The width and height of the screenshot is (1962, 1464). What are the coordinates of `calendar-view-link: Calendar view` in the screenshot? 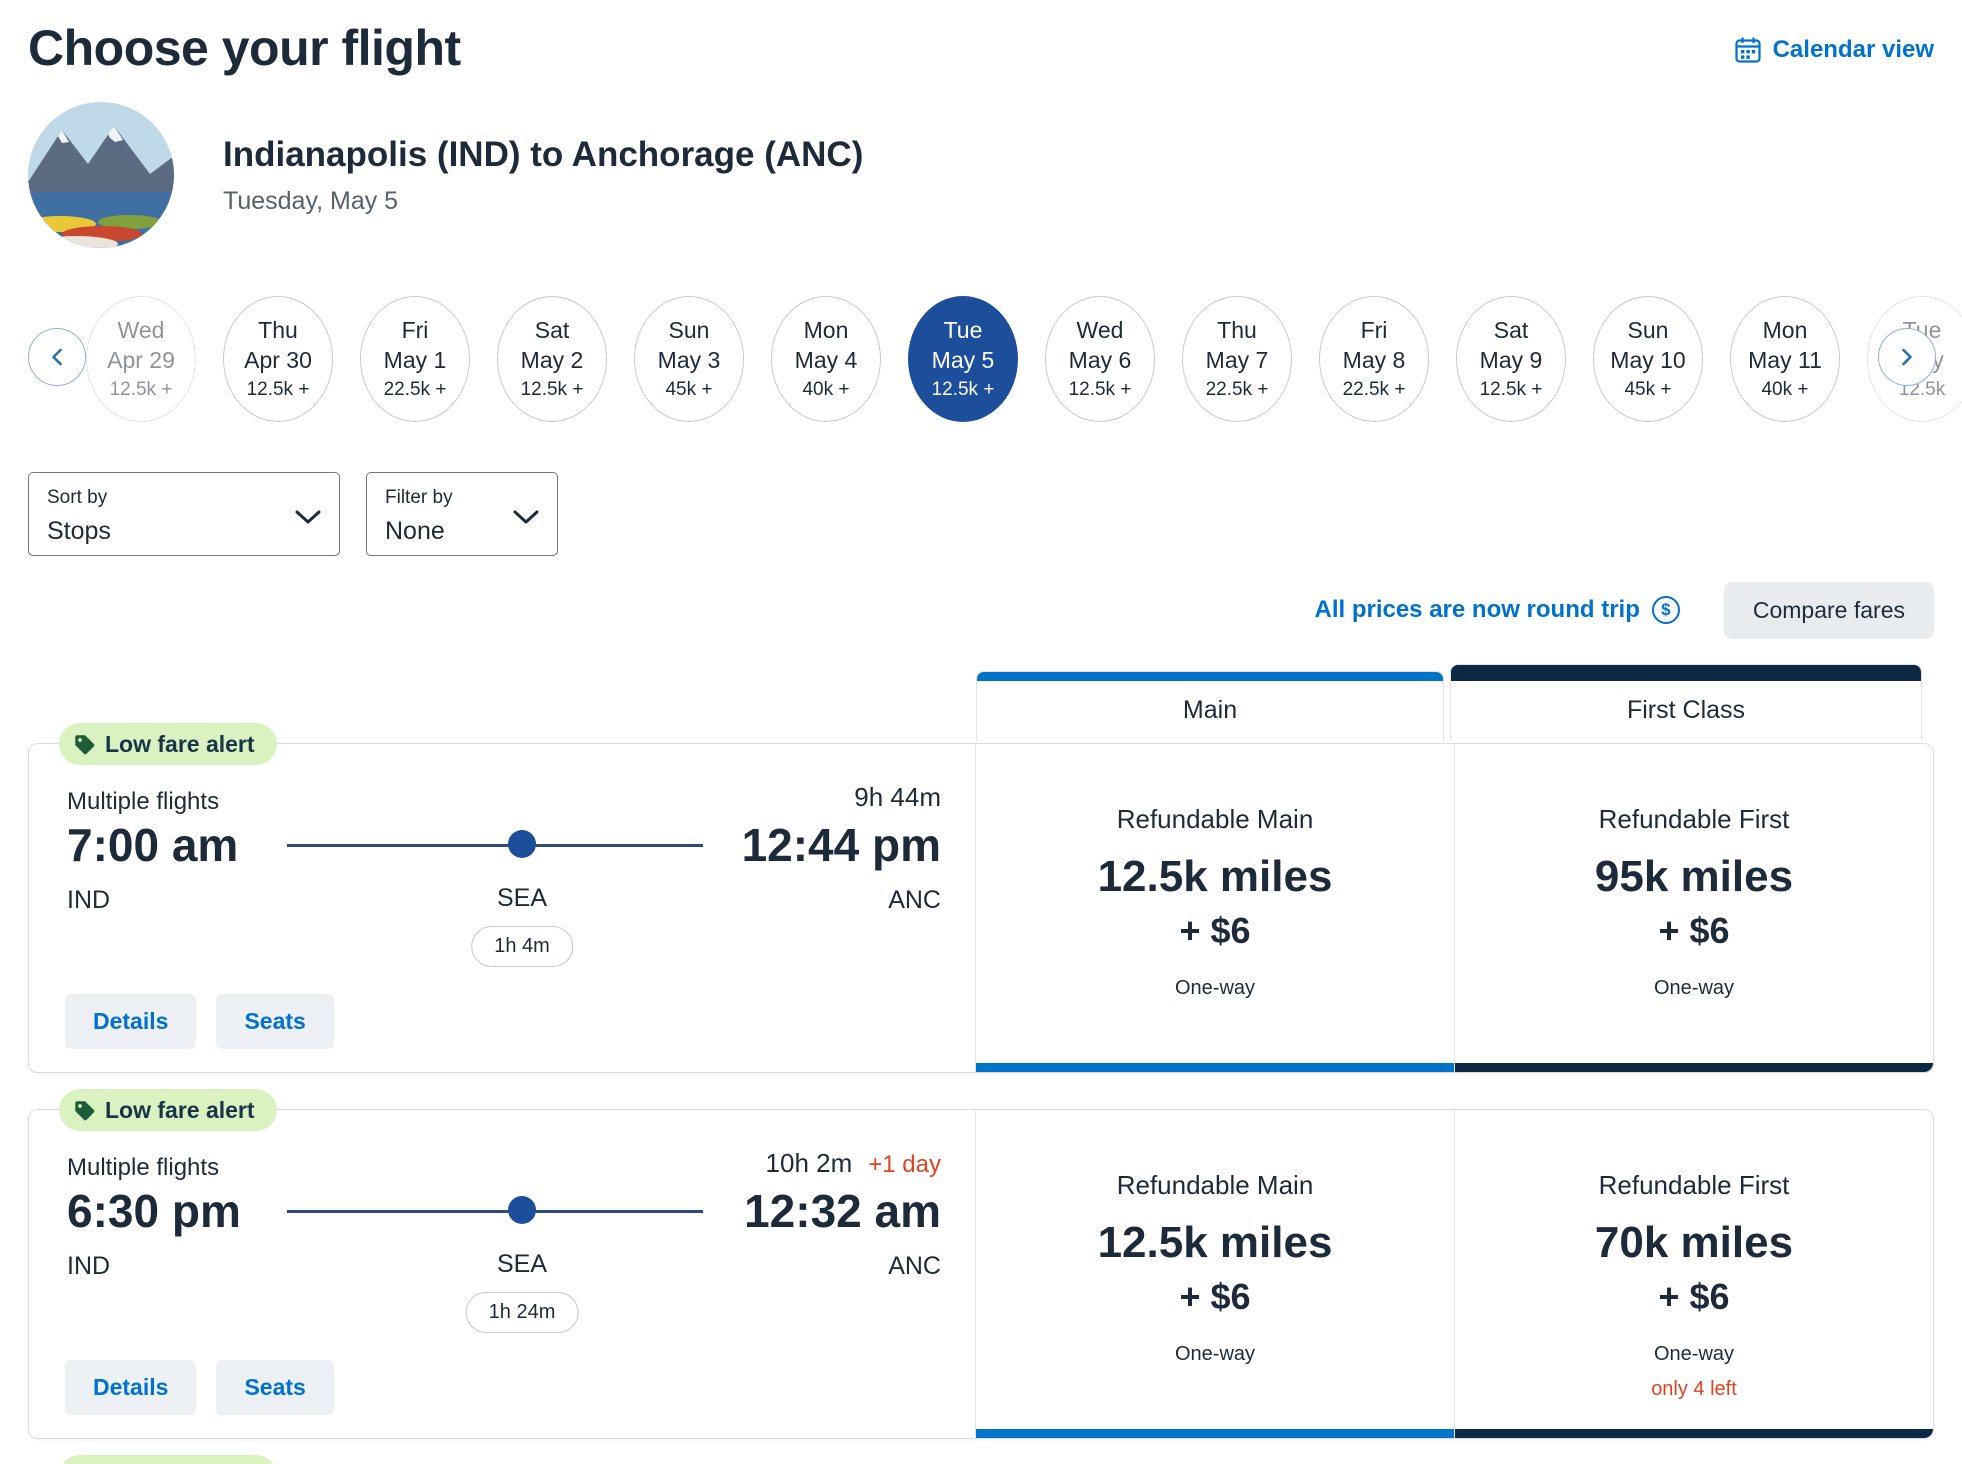 It's located at (1834, 50).